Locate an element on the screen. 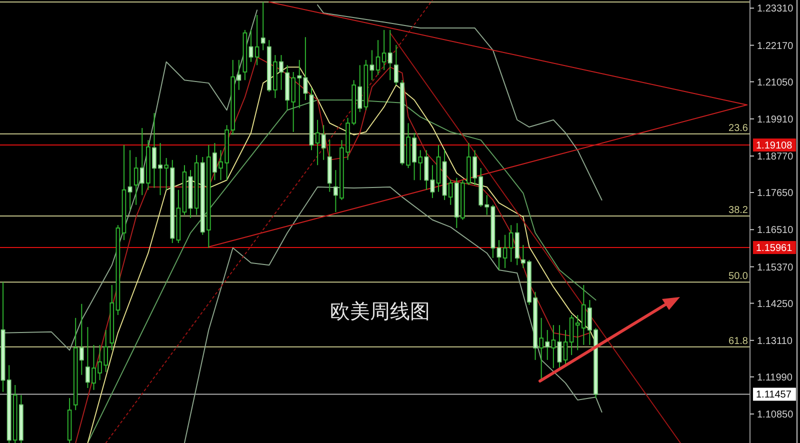 The width and height of the screenshot is (800, 443). y-tick-label: 1.18770 is located at coordinates (775, 157).